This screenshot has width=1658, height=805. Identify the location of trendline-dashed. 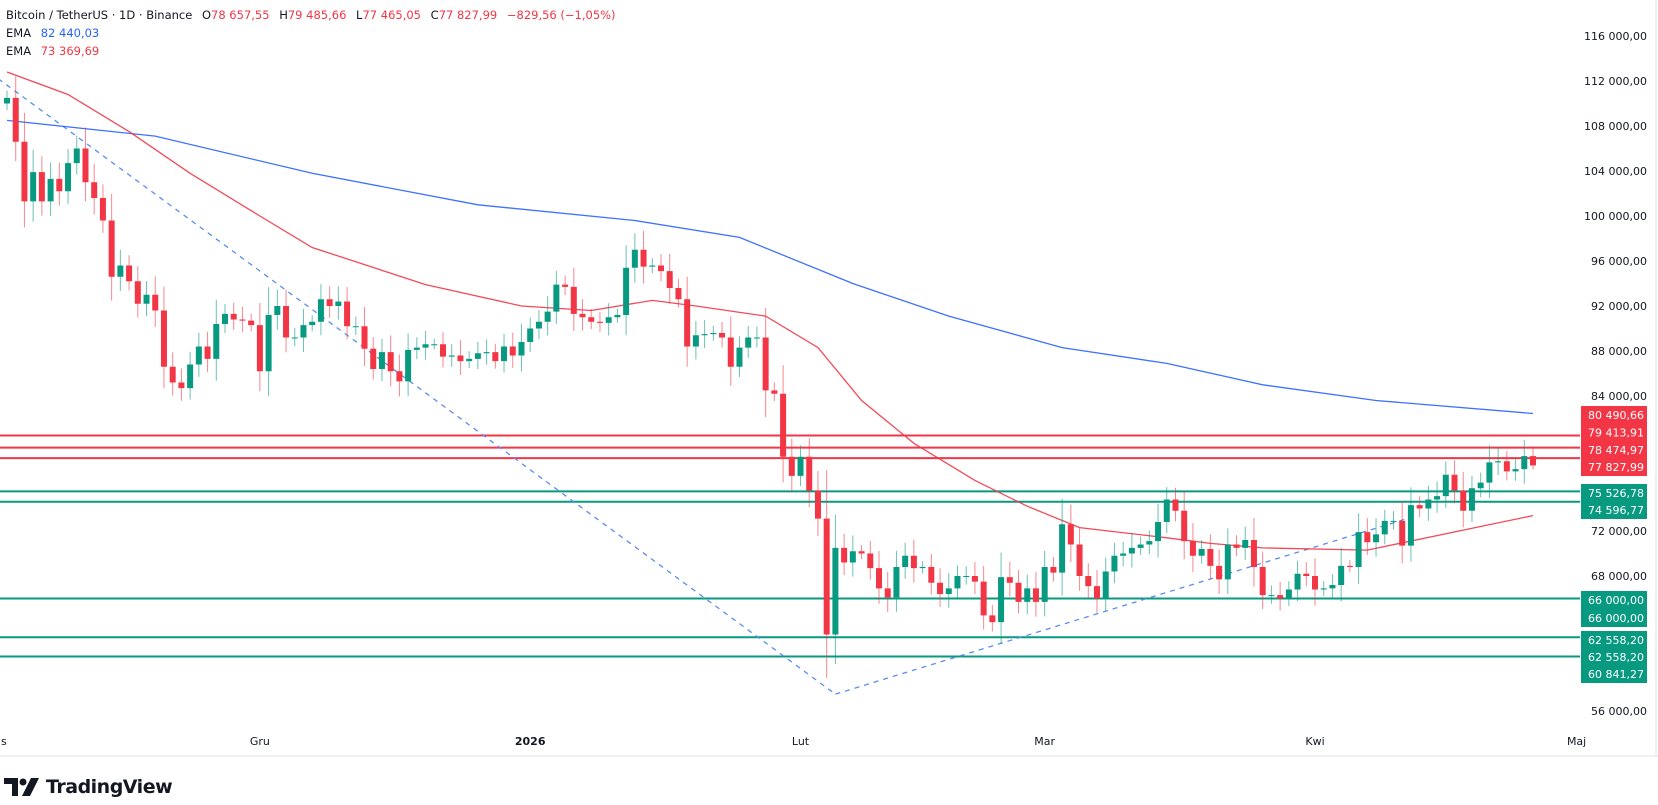
(1123, 605).